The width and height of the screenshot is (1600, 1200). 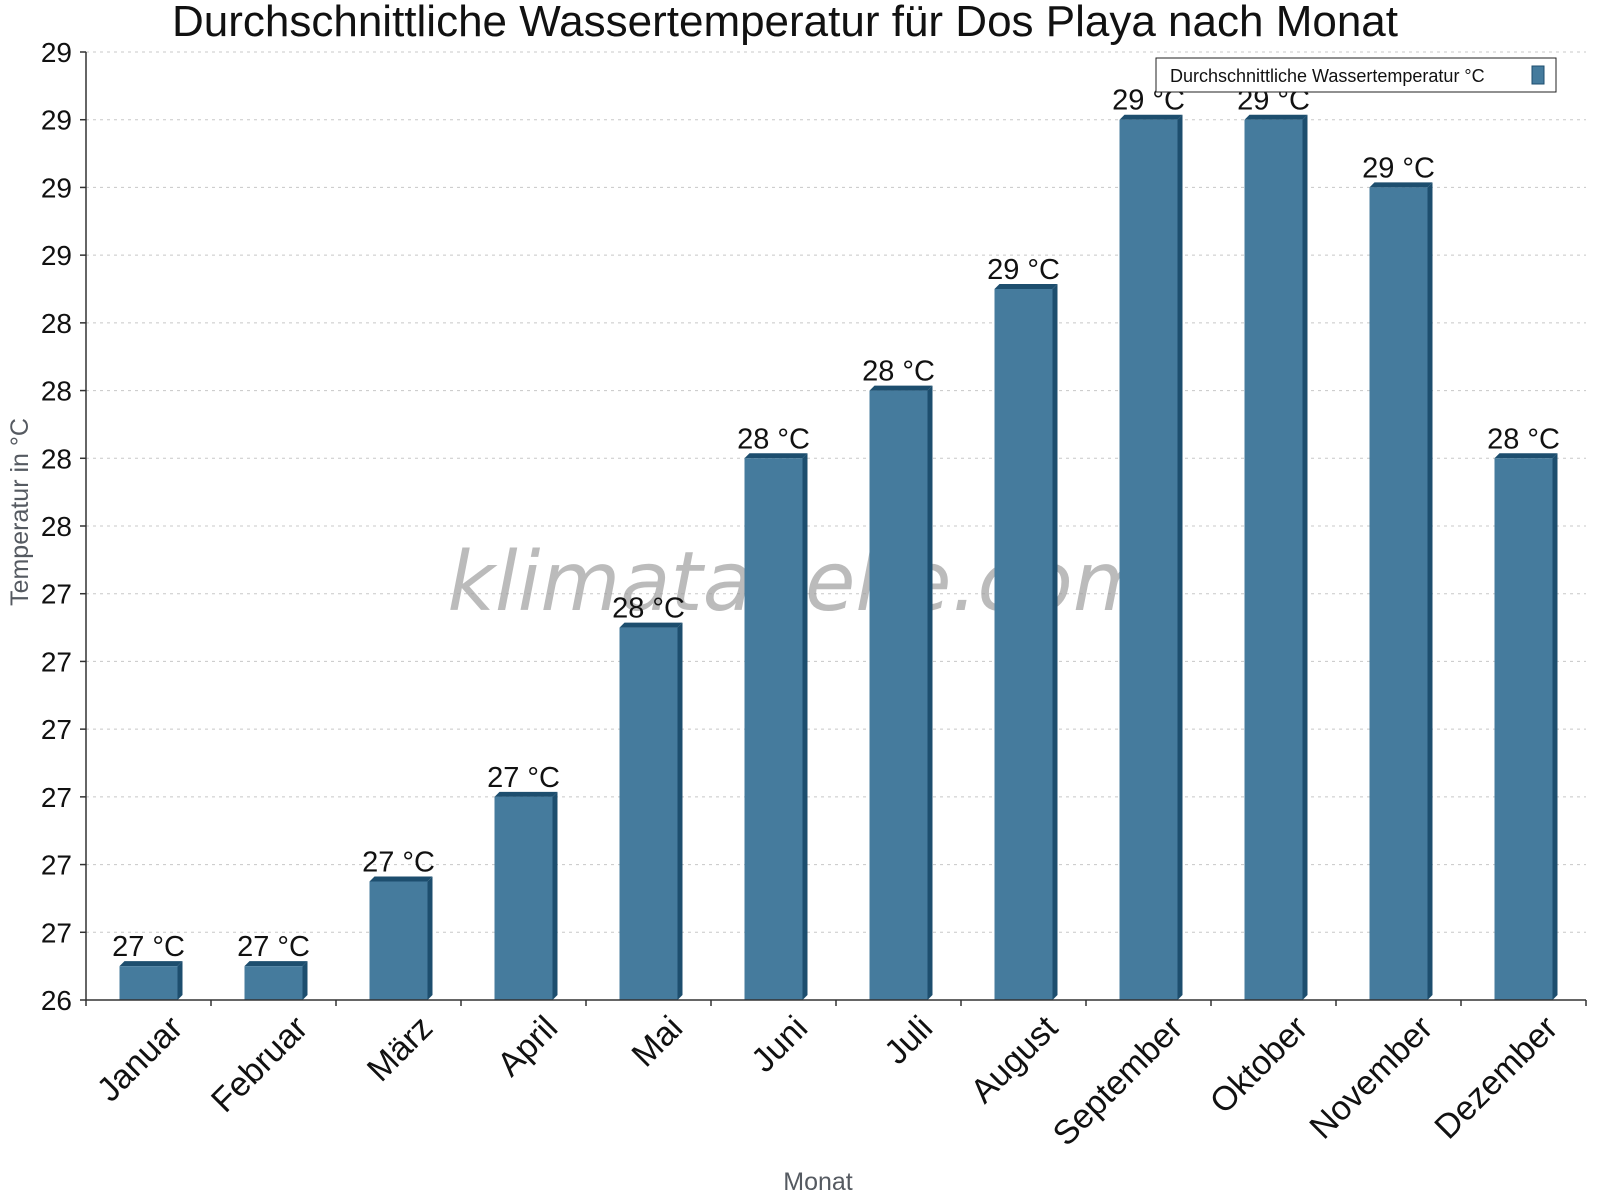 What do you see at coordinates (400, 1049) in the screenshot?
I see `x-tick-label: März` at bounding box center [400, 1049].